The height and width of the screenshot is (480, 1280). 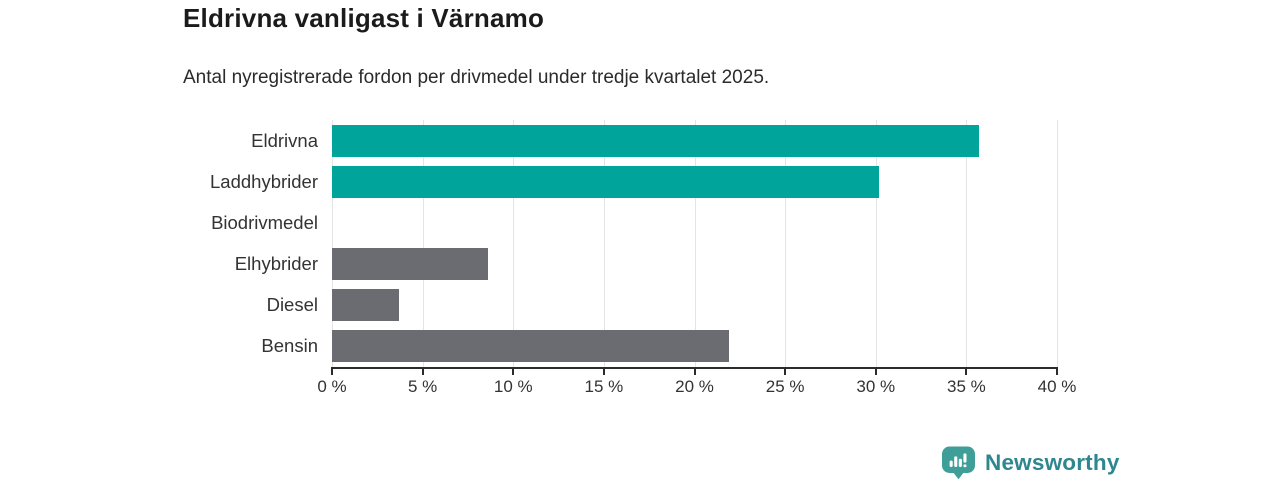 I want to click on category-label: Elhybrider, so click(x=276, y=264).